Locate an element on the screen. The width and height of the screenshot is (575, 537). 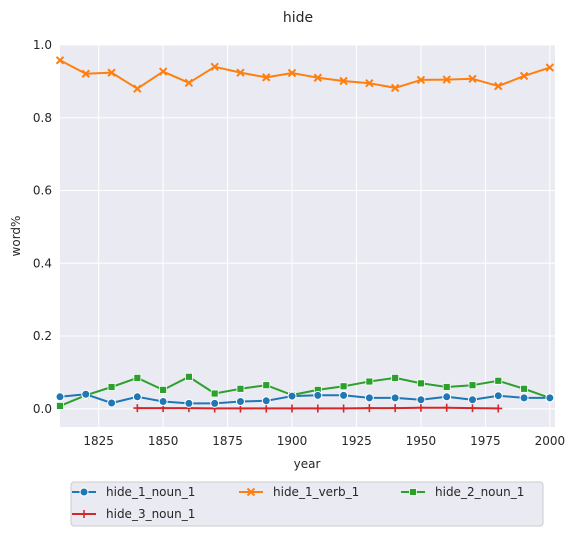
x-tick-label: 1900 is located at coordinates (292, 441).